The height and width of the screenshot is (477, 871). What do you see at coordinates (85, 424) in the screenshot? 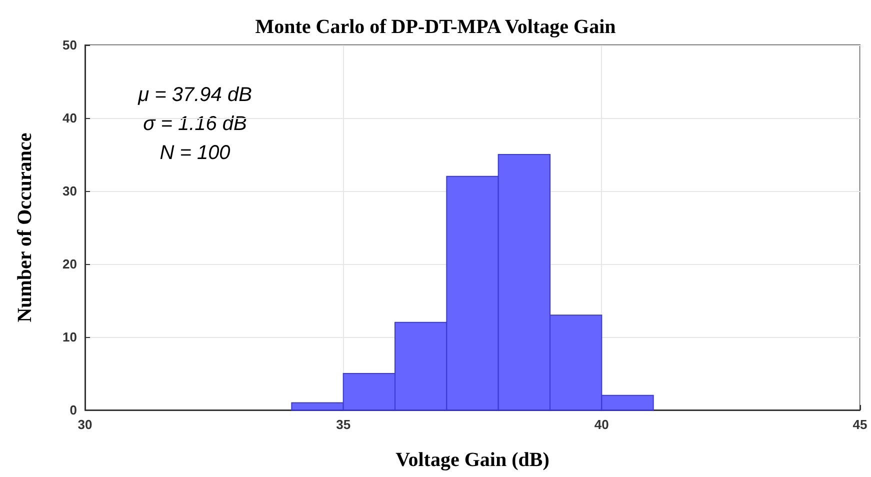
I see `x-tick-label: 30` at bounding box center [85, 424].